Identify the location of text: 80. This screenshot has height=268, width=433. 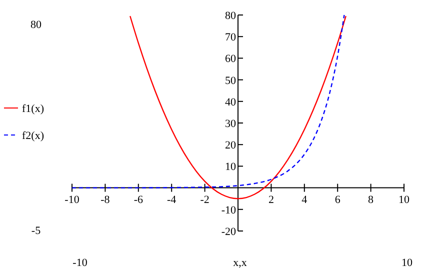
(36, 25).